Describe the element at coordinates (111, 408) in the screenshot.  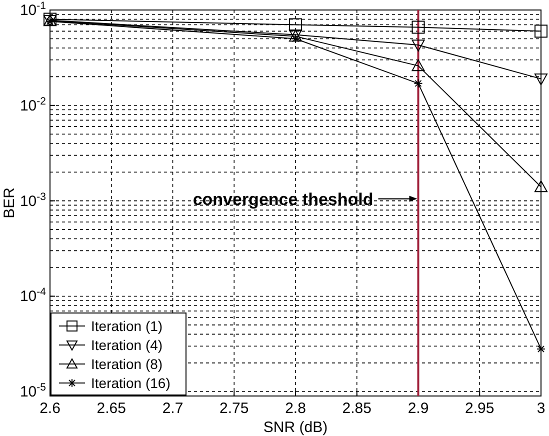
I see `x-tick-label: 2.65` at that location.